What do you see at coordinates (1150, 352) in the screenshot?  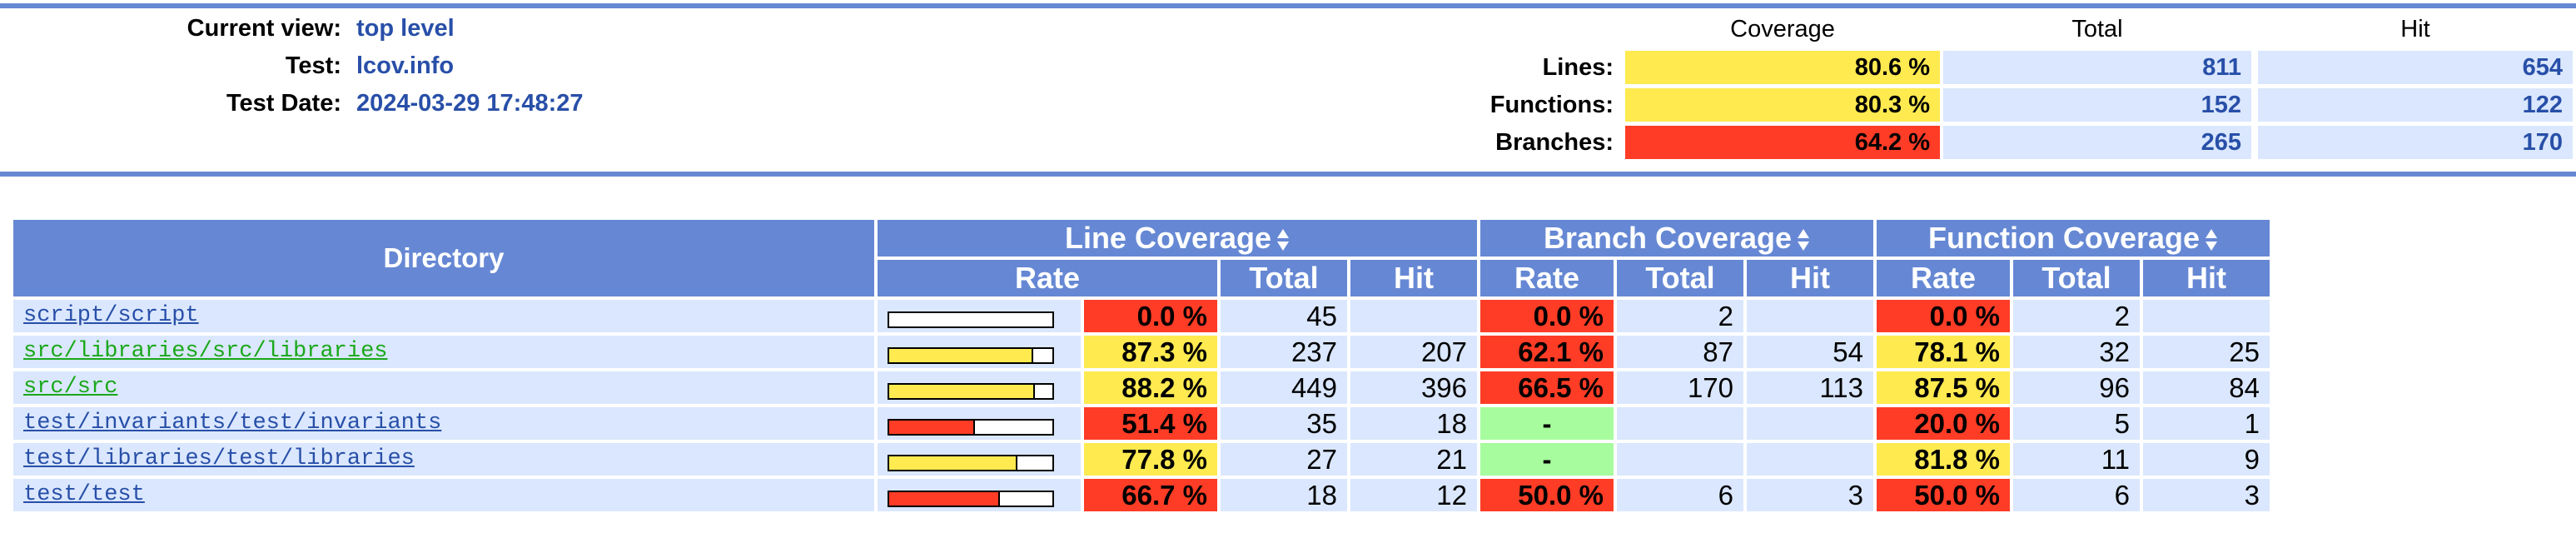 I see `line-rate-cell: 87.3 %` at bounding box center [1150, 352].